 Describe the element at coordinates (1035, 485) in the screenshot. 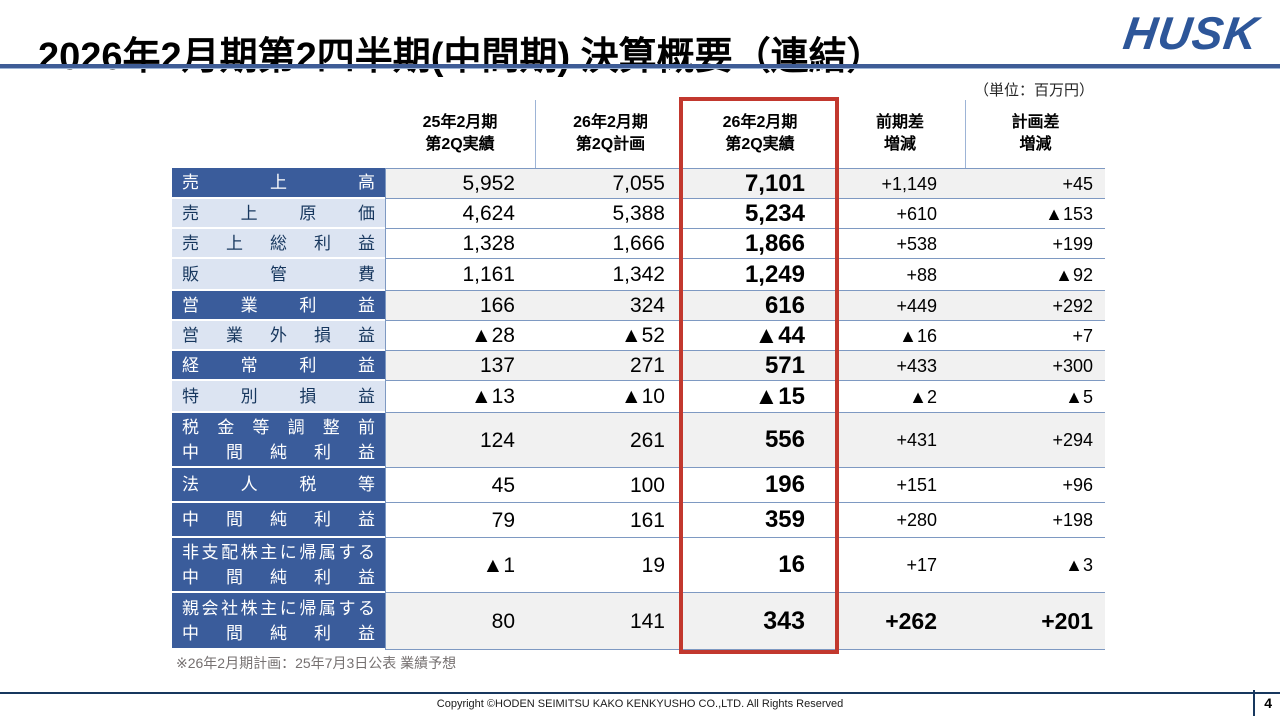

I see `value-cell: +96` at that location.